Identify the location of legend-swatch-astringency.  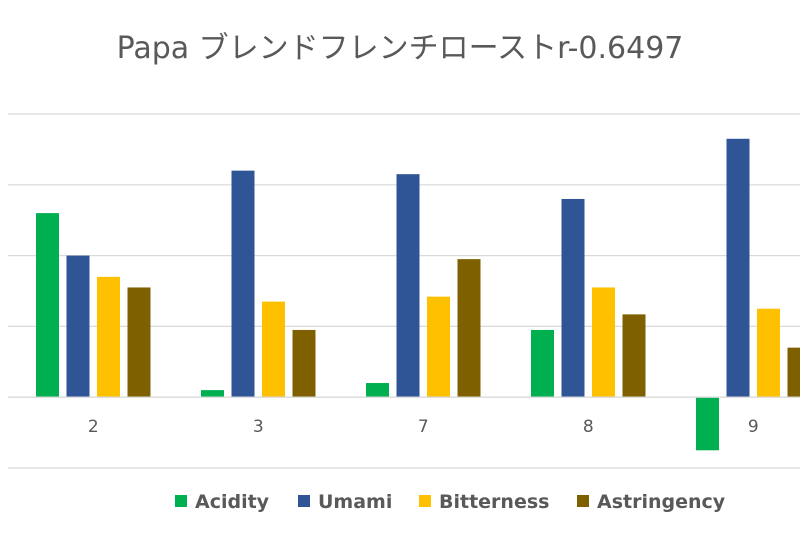
(583, 501).